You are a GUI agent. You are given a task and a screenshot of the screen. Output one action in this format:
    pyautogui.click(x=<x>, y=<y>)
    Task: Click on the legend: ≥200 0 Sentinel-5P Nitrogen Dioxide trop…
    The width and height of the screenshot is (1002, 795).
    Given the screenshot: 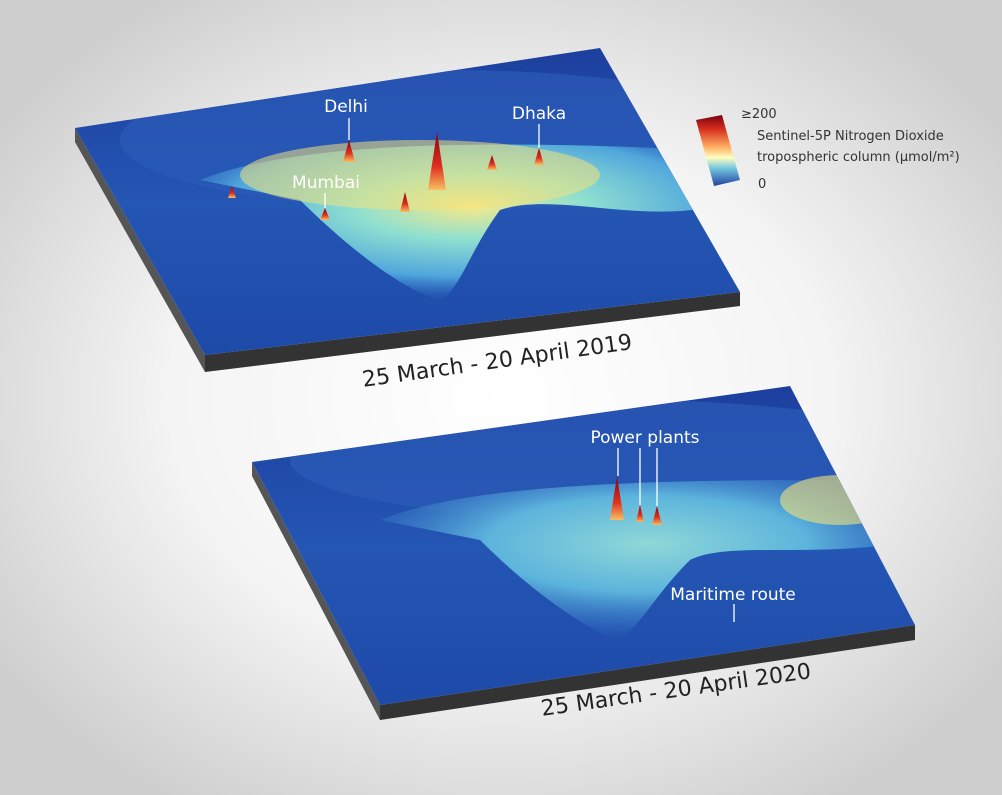 What is the action you would take?
    pyautogui.click(x=828, y=149)
    